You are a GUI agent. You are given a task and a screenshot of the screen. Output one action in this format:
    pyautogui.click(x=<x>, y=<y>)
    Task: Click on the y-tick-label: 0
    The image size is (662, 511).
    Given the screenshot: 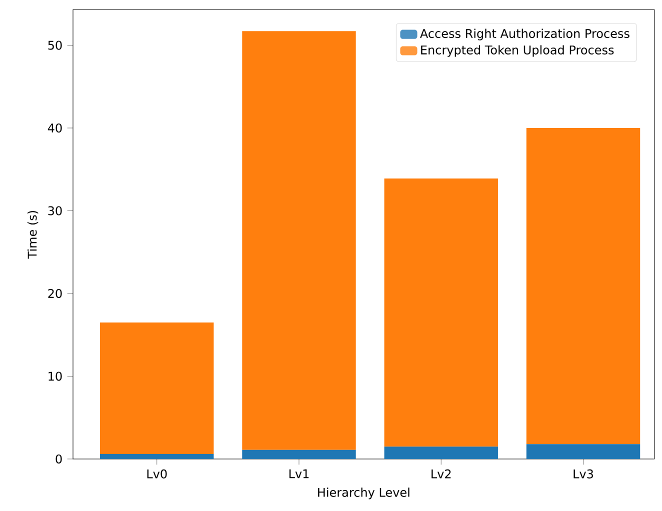 What is the action you would take?
    pyautogui.click(x=59, y=459)
    